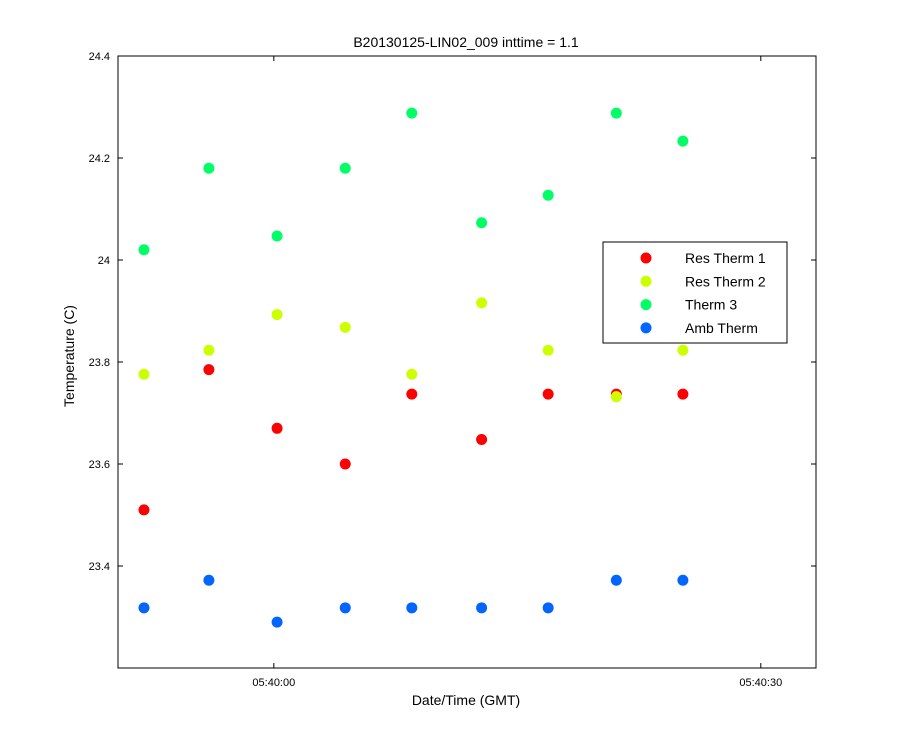 This screenshot has height=750, width=900. I want to click on legend-item: Therm 3, so click(688, 305).